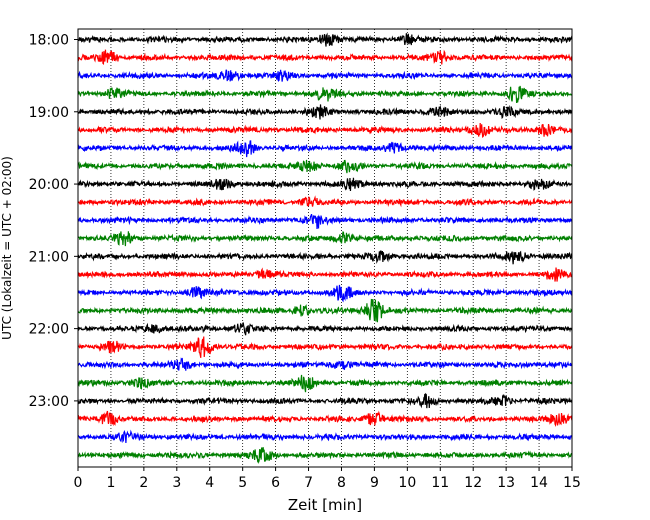  Describe the element at coordinates (49, 330) in the screenshot. I see `y-tick-label-4: 22:00` at that location.